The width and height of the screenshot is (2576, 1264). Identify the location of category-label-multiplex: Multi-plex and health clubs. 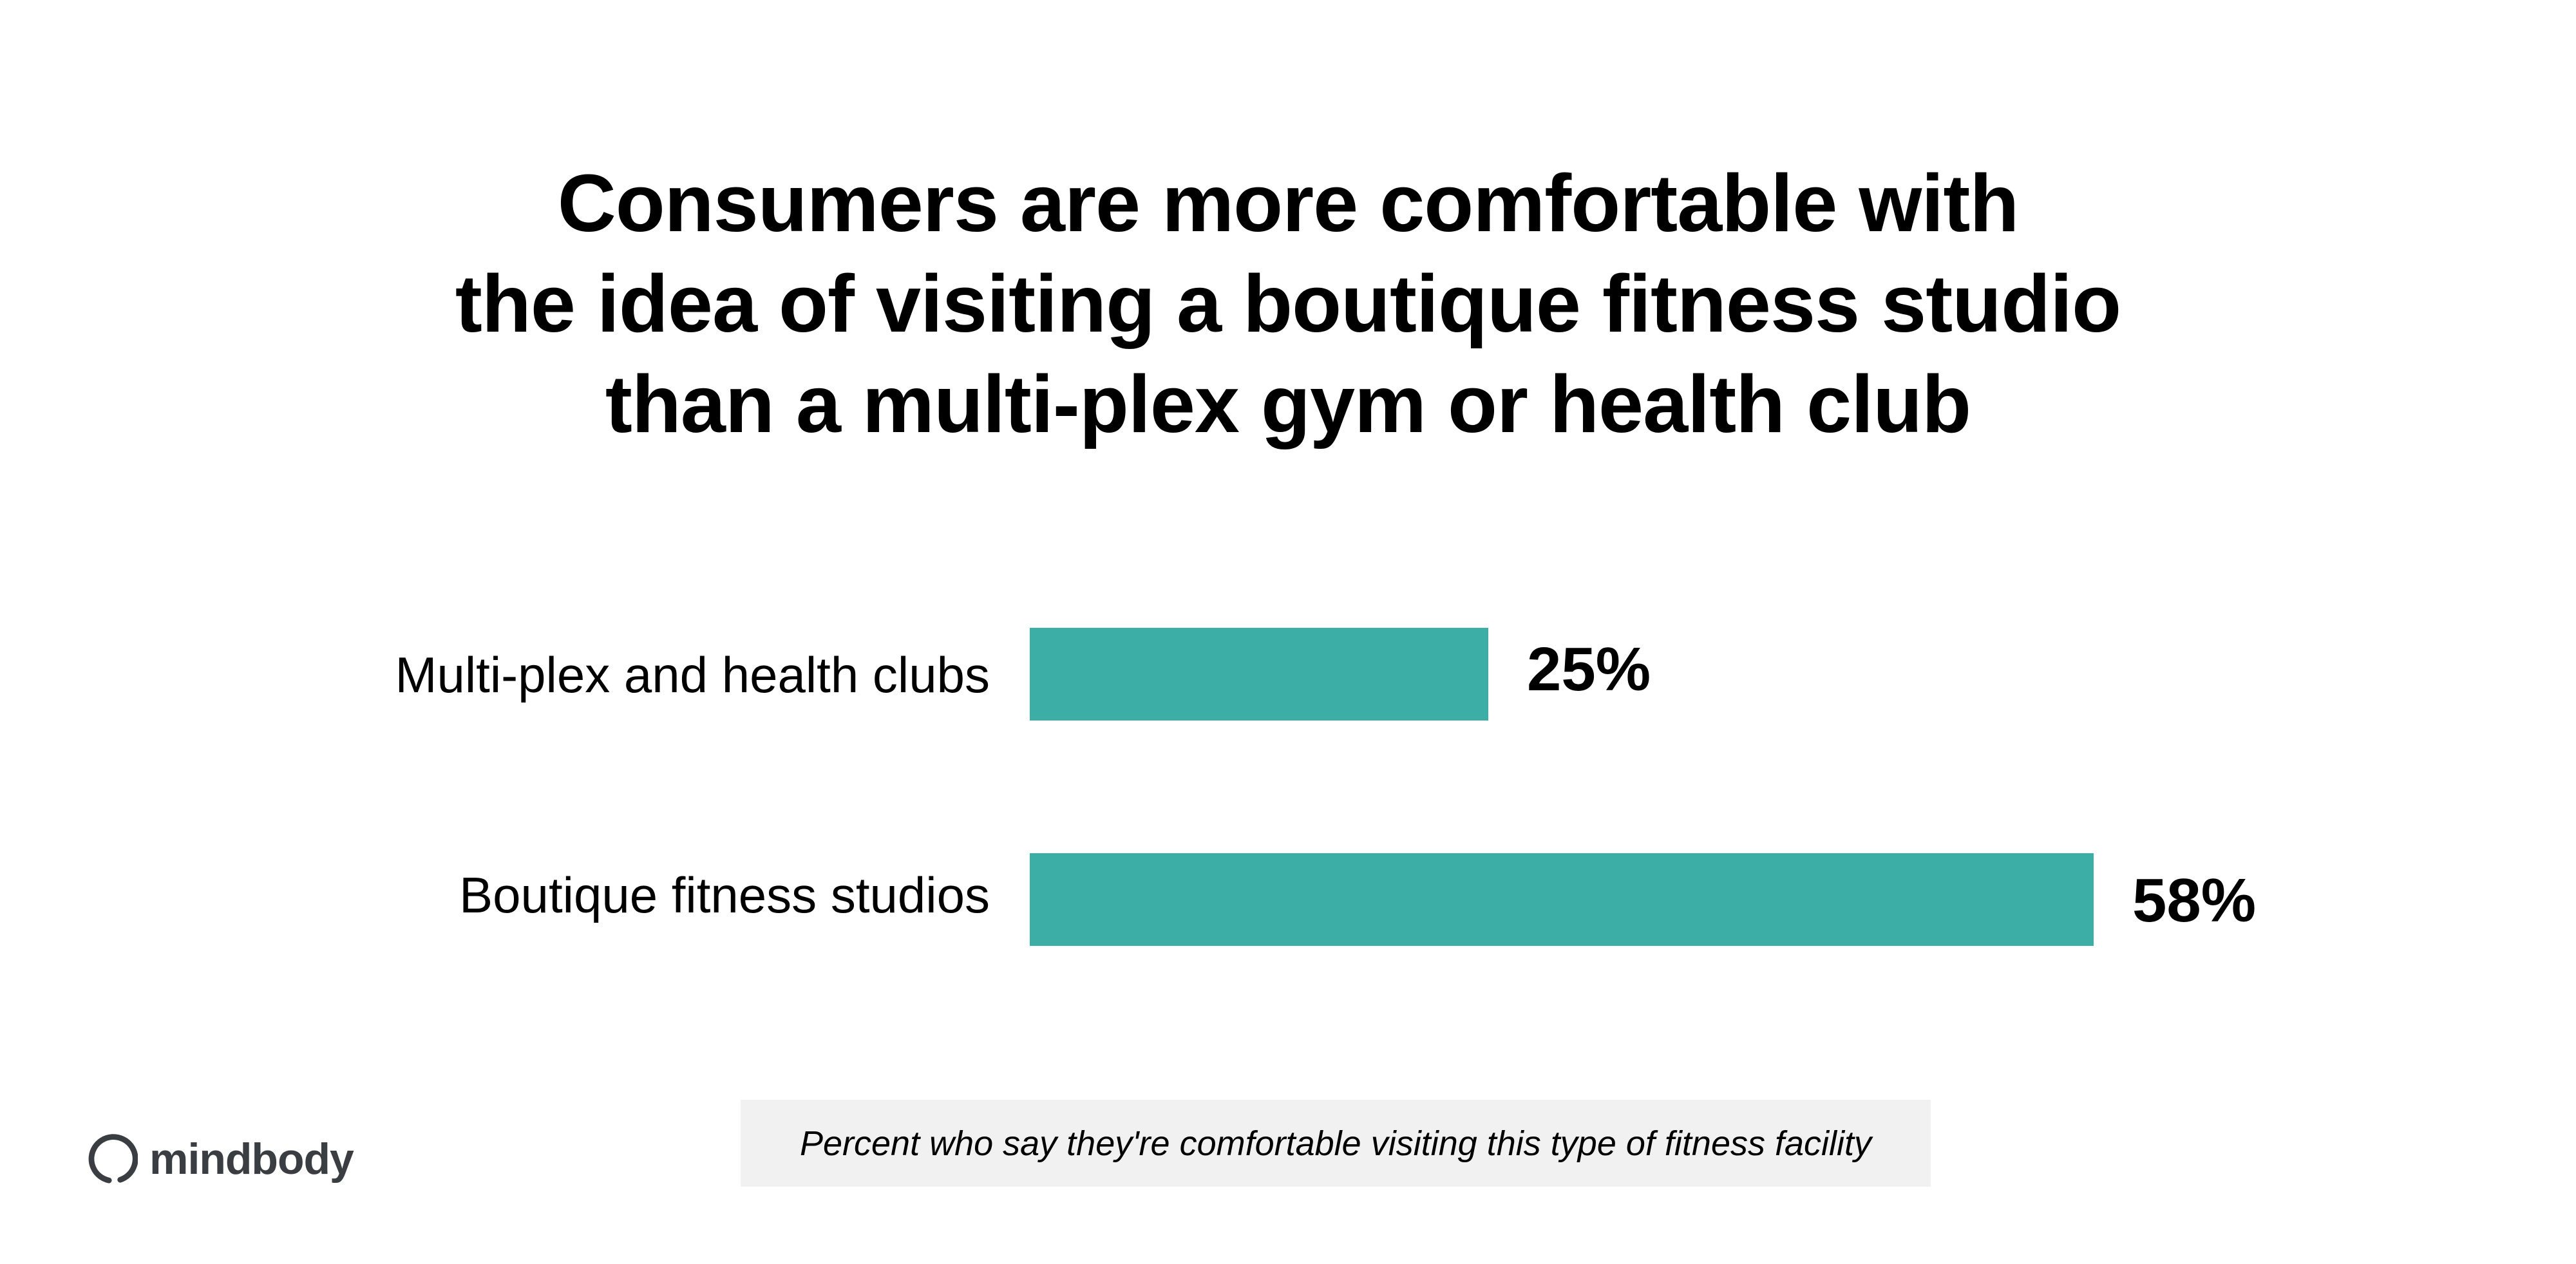
(692, 674).